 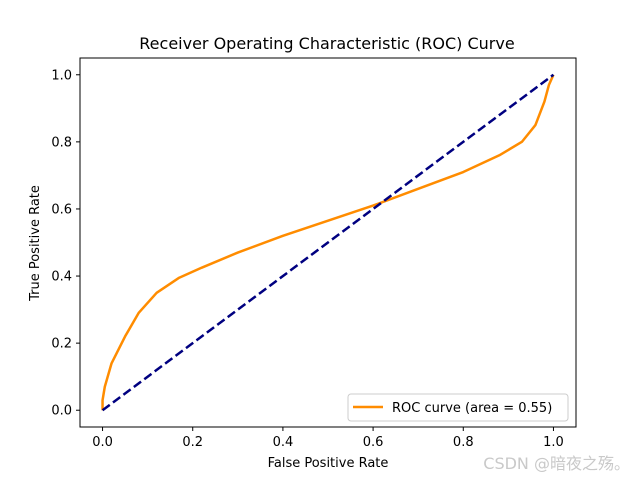 I want to click on y-axis-label: True Positive Rate, so click(x=35, y=243).